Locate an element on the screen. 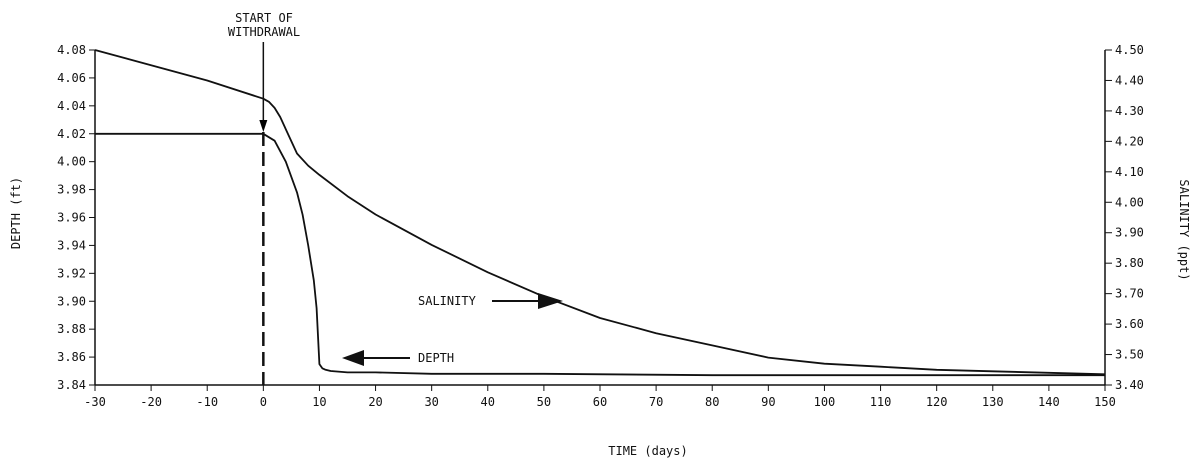 The width and height of the screenshot is (1204, 465). y2-tick-label: 4.00 is located at coordinates (1129, 202).